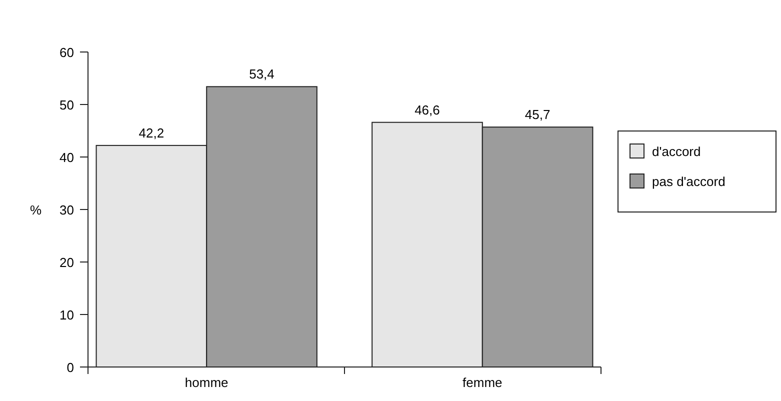 Image resolution: width=781 pixels, height=401 pixels. I want to click on x-tick-label: femme, so click(482, 382).